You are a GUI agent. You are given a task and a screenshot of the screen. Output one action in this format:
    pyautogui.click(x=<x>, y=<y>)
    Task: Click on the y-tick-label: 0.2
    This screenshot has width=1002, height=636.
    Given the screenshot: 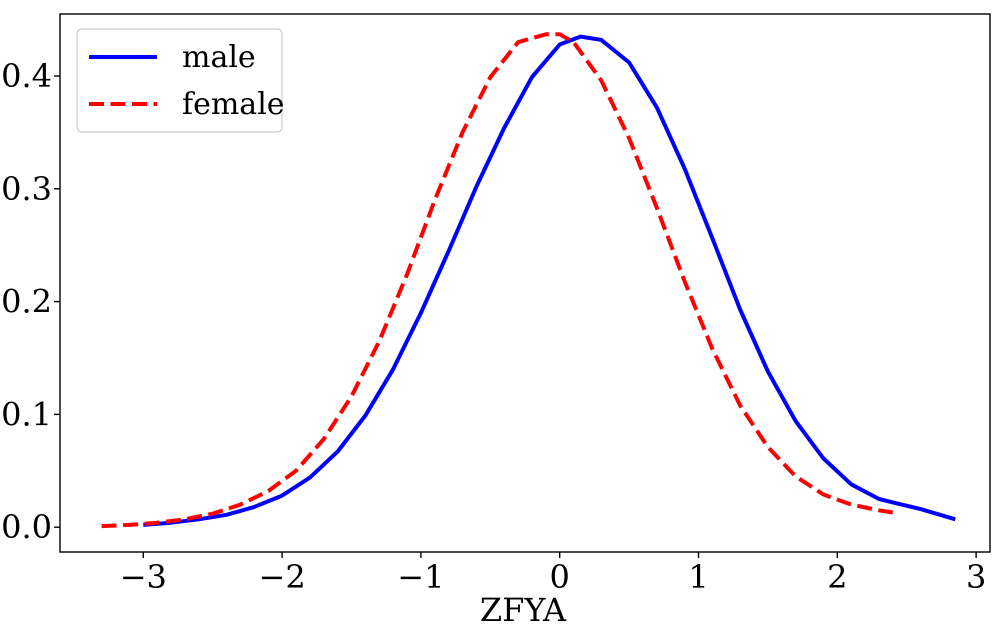 What is the action you would take?
    pyautogui.click(x=26, y=302)
    